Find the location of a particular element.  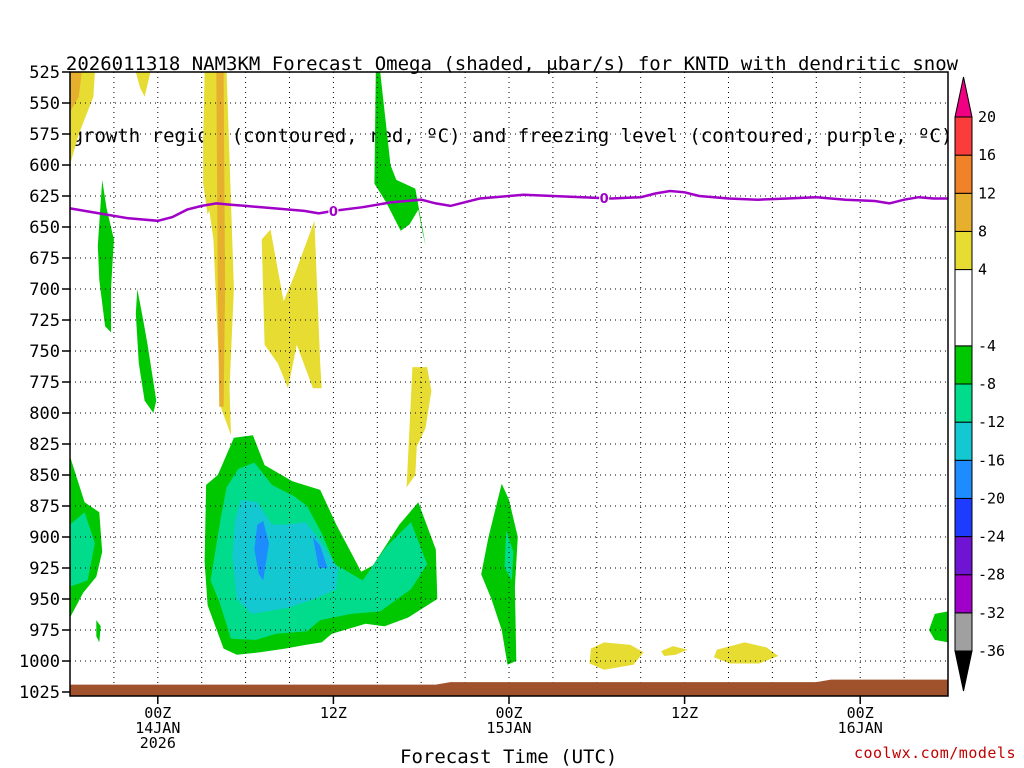

freezing-level-label-1: 0 is located at coordinates (604, 199).